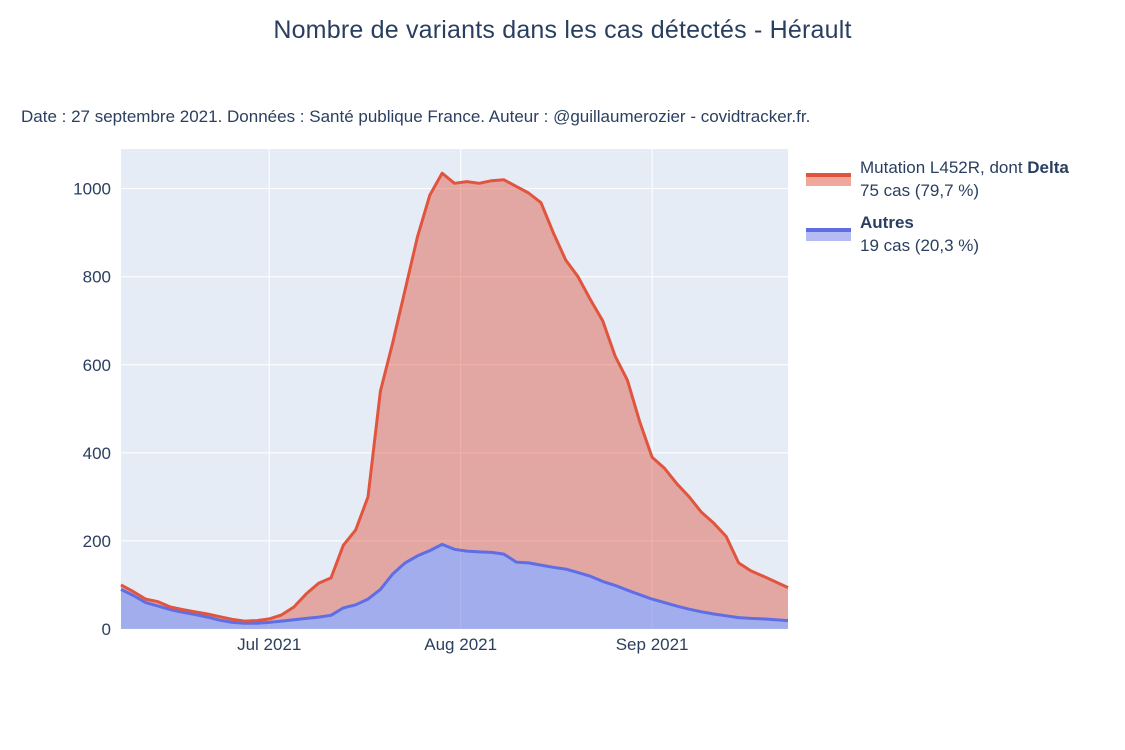 The width and height of the screenshot is (1125, 750). I want to click on y-tick-label: 800, so click(97, 277).